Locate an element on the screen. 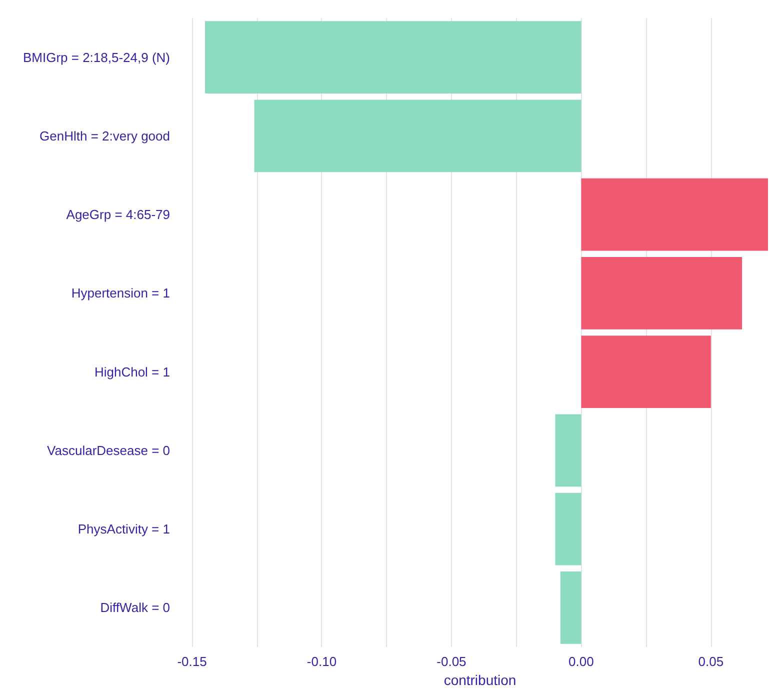  y-tick-label: DiffWalk = 0 is located at coordinates (135, 608).